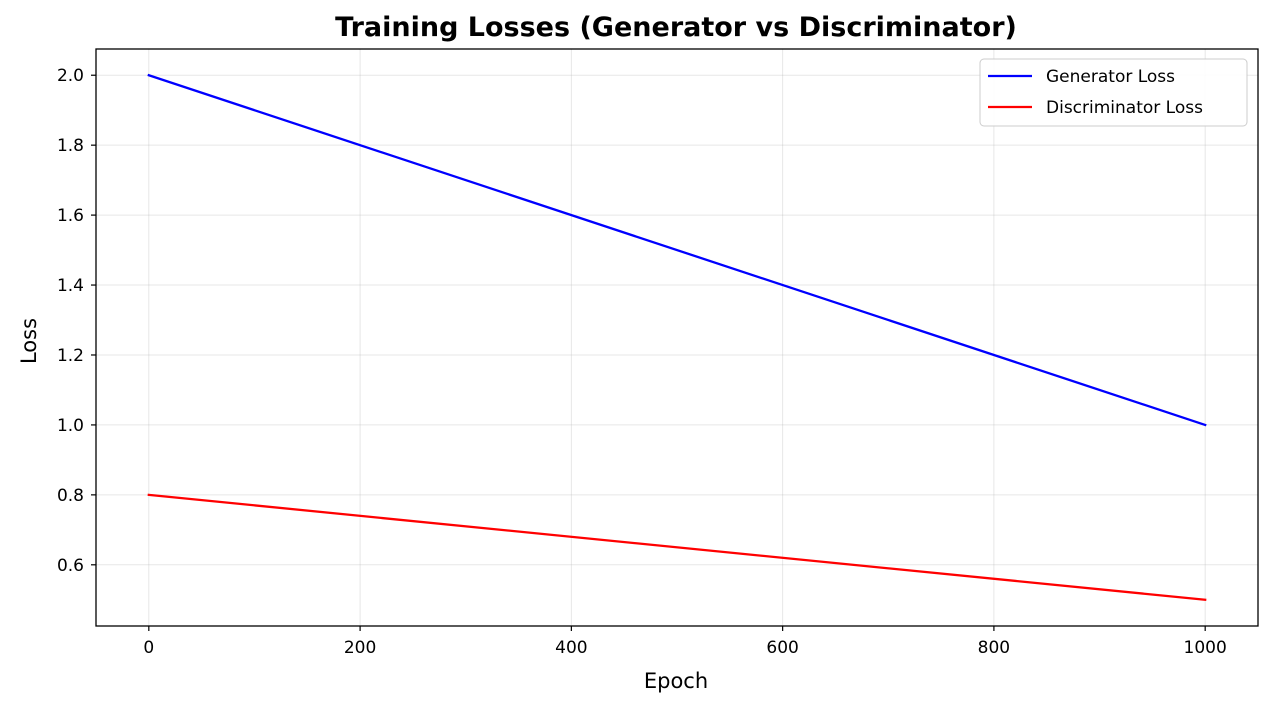  Describe the element at coordinates (782, 648) in the screenshot. I see `x-tick-label: 600` at that location.